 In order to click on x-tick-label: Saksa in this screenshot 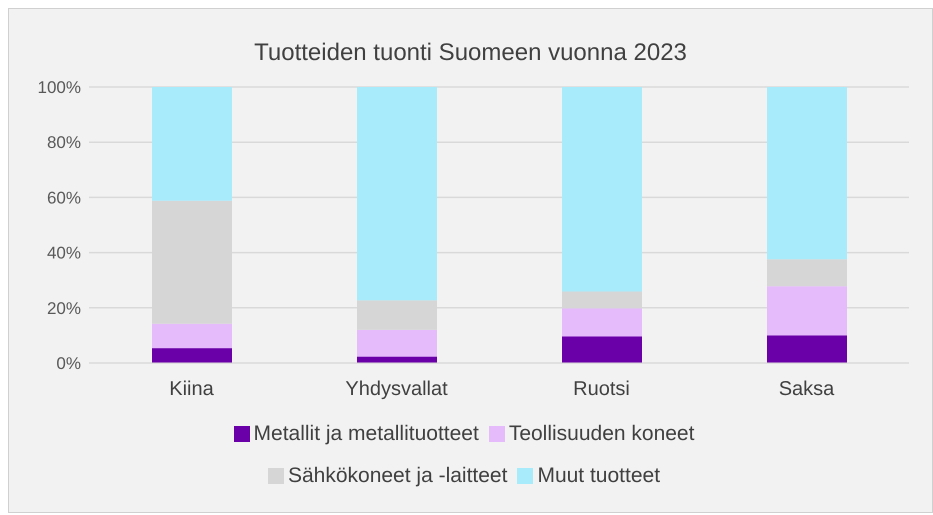, I will do `click(807, 389)`.